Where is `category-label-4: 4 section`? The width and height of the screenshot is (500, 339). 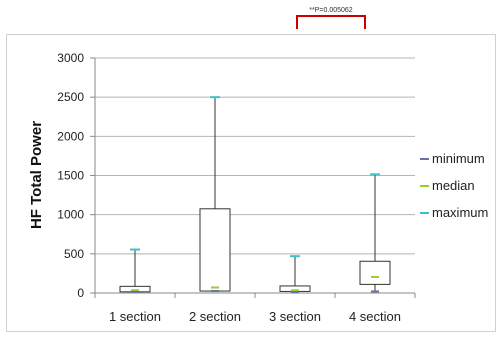 category-label-4: 4 section is located at coordinates (375, 316).